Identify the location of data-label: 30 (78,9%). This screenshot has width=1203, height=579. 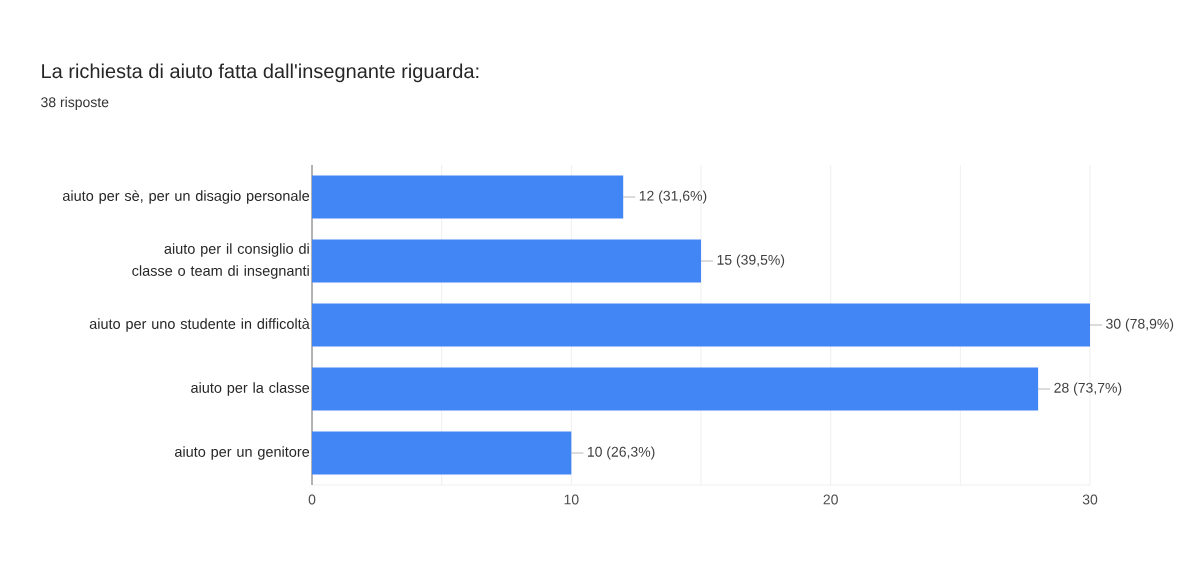
(1140, 325).